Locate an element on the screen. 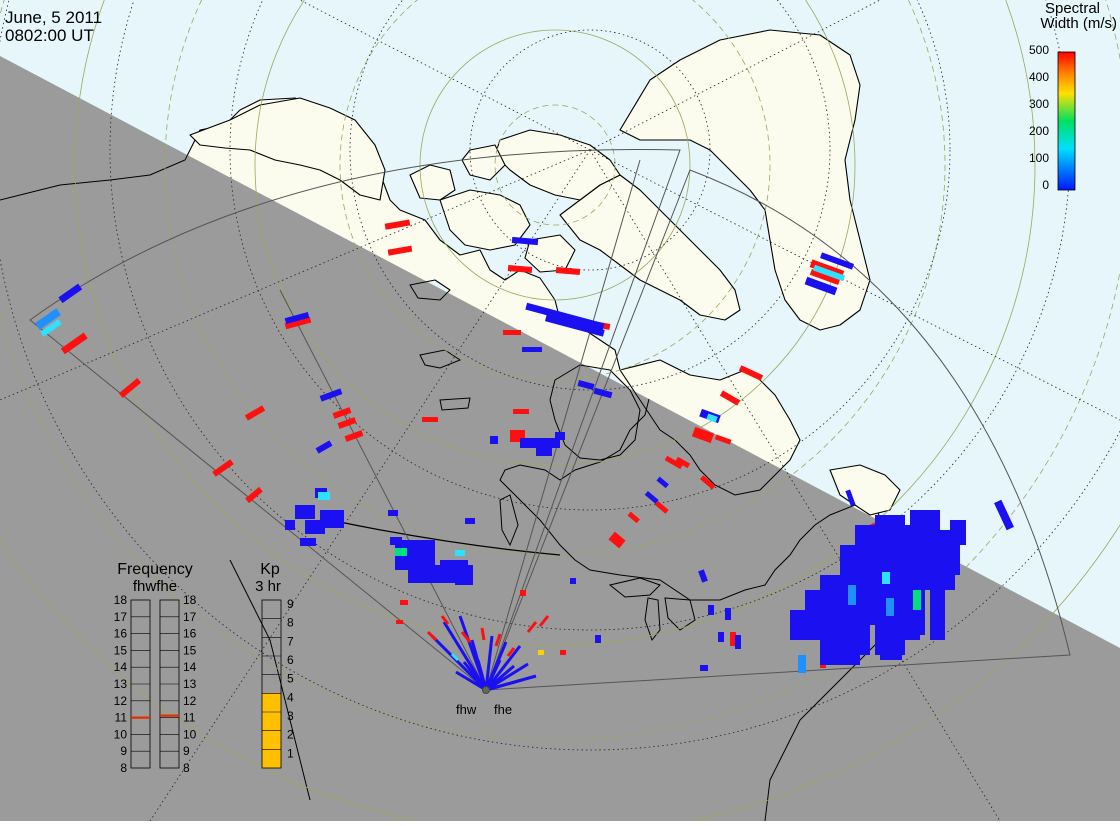 This screenshot has height=826, width=1120. banks-island is located at coordinates (432, 182).